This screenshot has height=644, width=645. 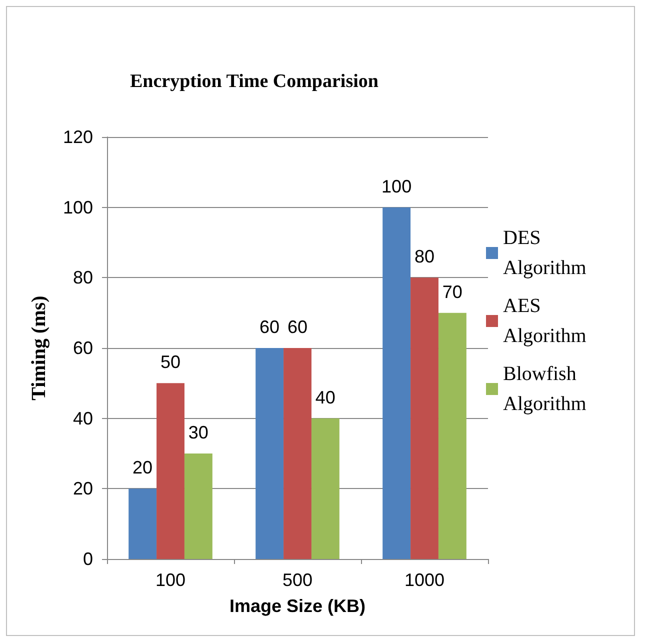 What do you see at coordinates (77, 207) in the screenshot?
I see `y-tick-label: 100` at bounding box center [77, 207].